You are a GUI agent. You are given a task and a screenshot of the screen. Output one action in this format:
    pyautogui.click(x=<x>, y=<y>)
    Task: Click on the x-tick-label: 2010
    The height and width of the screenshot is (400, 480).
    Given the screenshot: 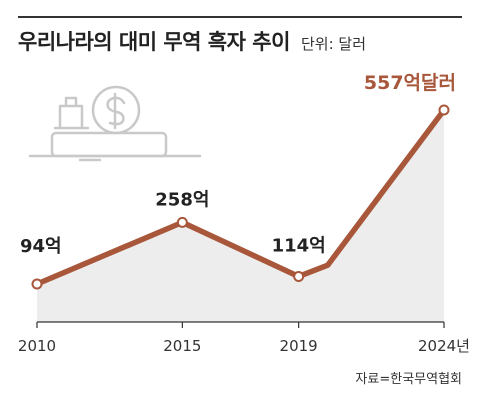 What is the action you would take?
    pyautogui.click(x=37, y=346)
    